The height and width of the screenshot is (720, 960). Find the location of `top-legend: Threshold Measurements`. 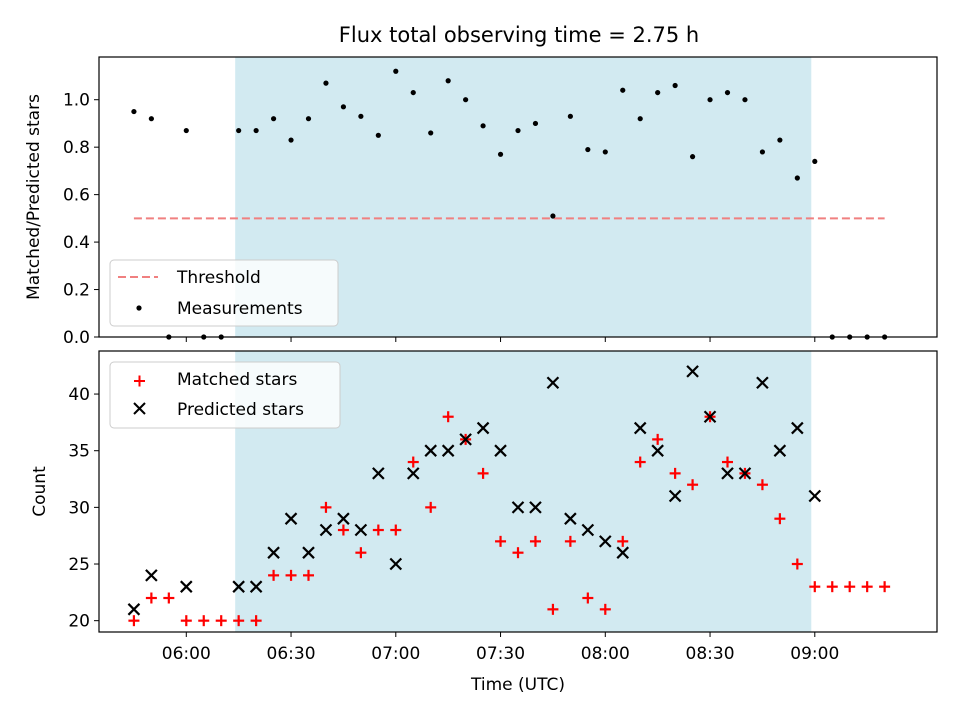

top-legend: Threshold Measurements is located at coordinates (224, 293).